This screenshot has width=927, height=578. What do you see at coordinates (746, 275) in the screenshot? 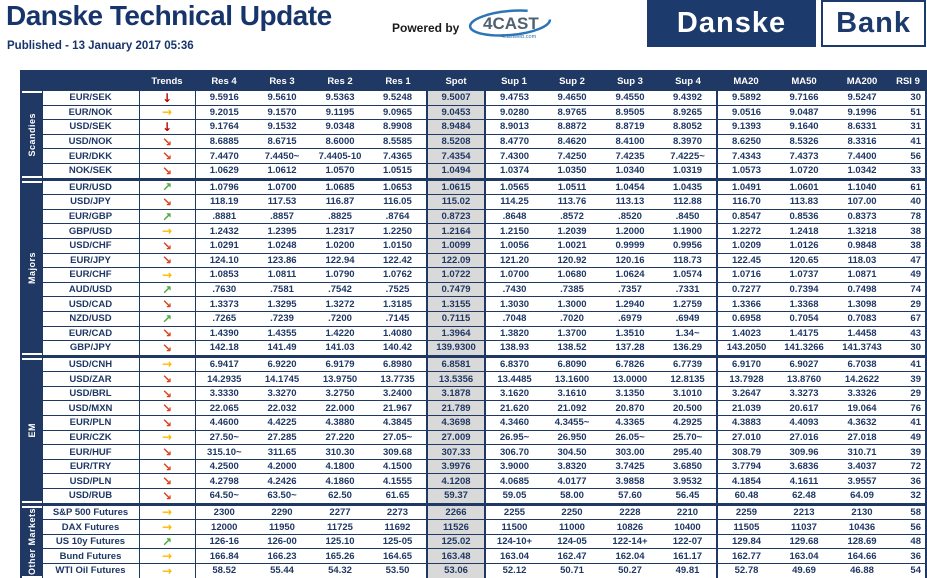
I see `value-cell: 1.0716` at bounding box center [746, 275].